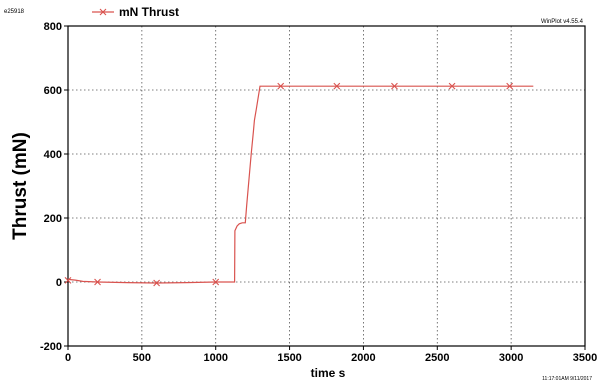 The height and width of the screenshot is (381, 597). I want to click on x-tick-label: 1000, so click(215, 358).